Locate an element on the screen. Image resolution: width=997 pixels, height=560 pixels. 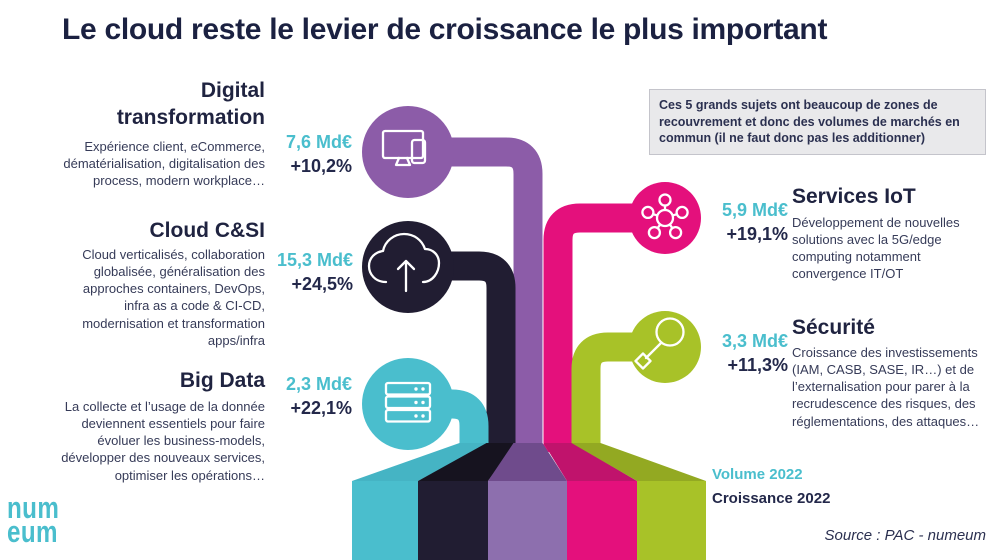
funnel-face-purple is located at coordinates (527, 462).